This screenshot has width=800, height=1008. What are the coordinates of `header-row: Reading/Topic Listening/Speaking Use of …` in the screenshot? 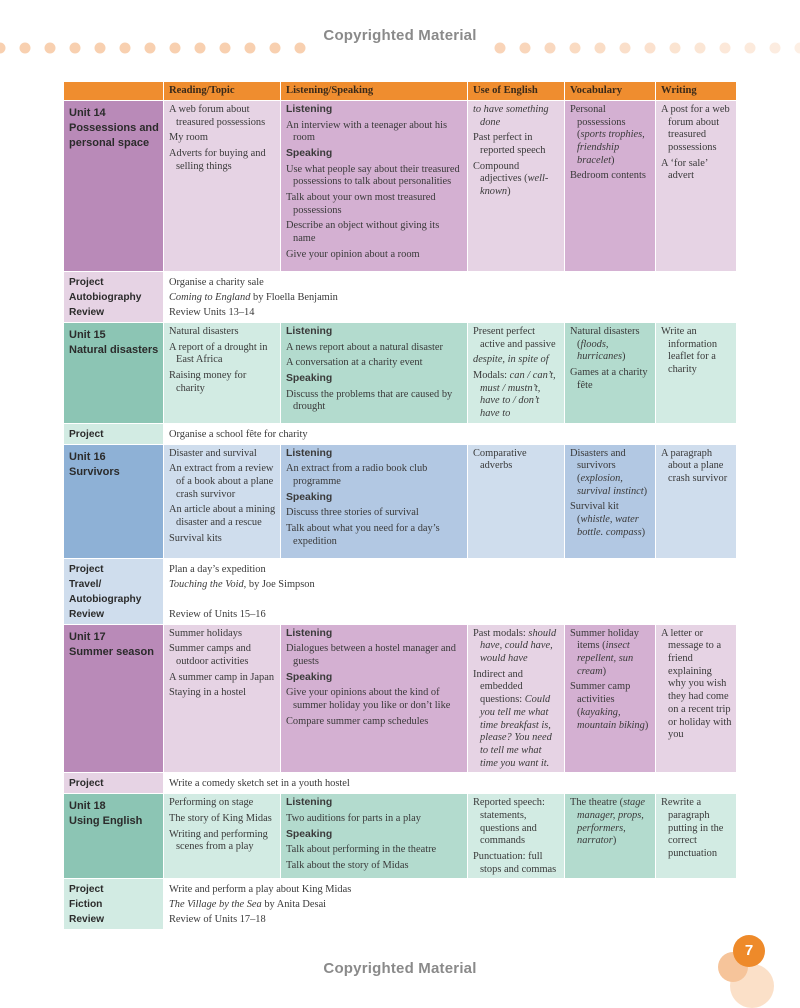 It's located at (400, 91).